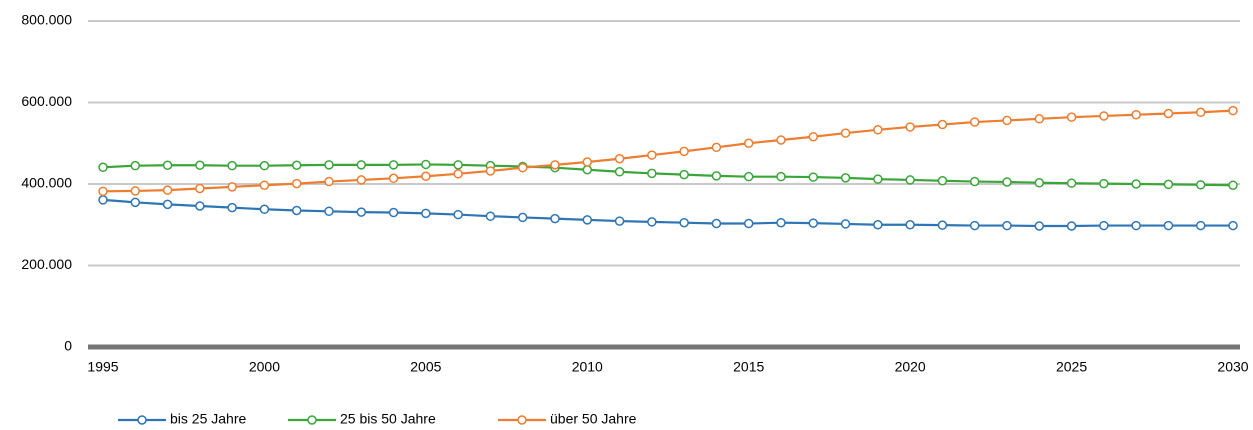 This screenshot has width=1253, height=430. Describe the element at coordinates (388, 419) in the screenshot. I see `legend-label: 25 bis 50 Jahre` at that location.